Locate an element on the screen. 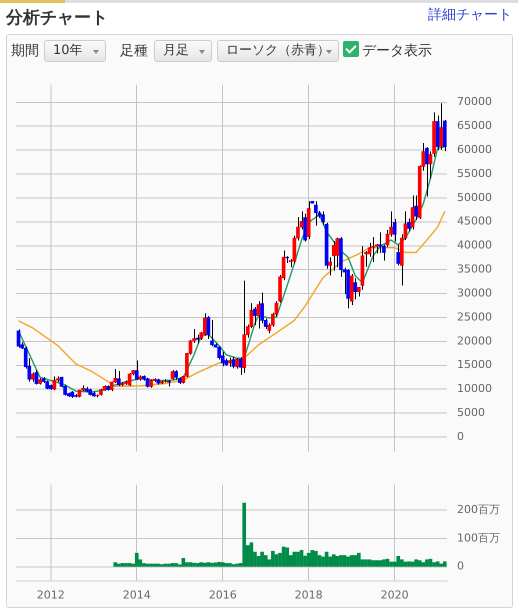  y-tick-label: 40000 is located at coordinates (474, 245).